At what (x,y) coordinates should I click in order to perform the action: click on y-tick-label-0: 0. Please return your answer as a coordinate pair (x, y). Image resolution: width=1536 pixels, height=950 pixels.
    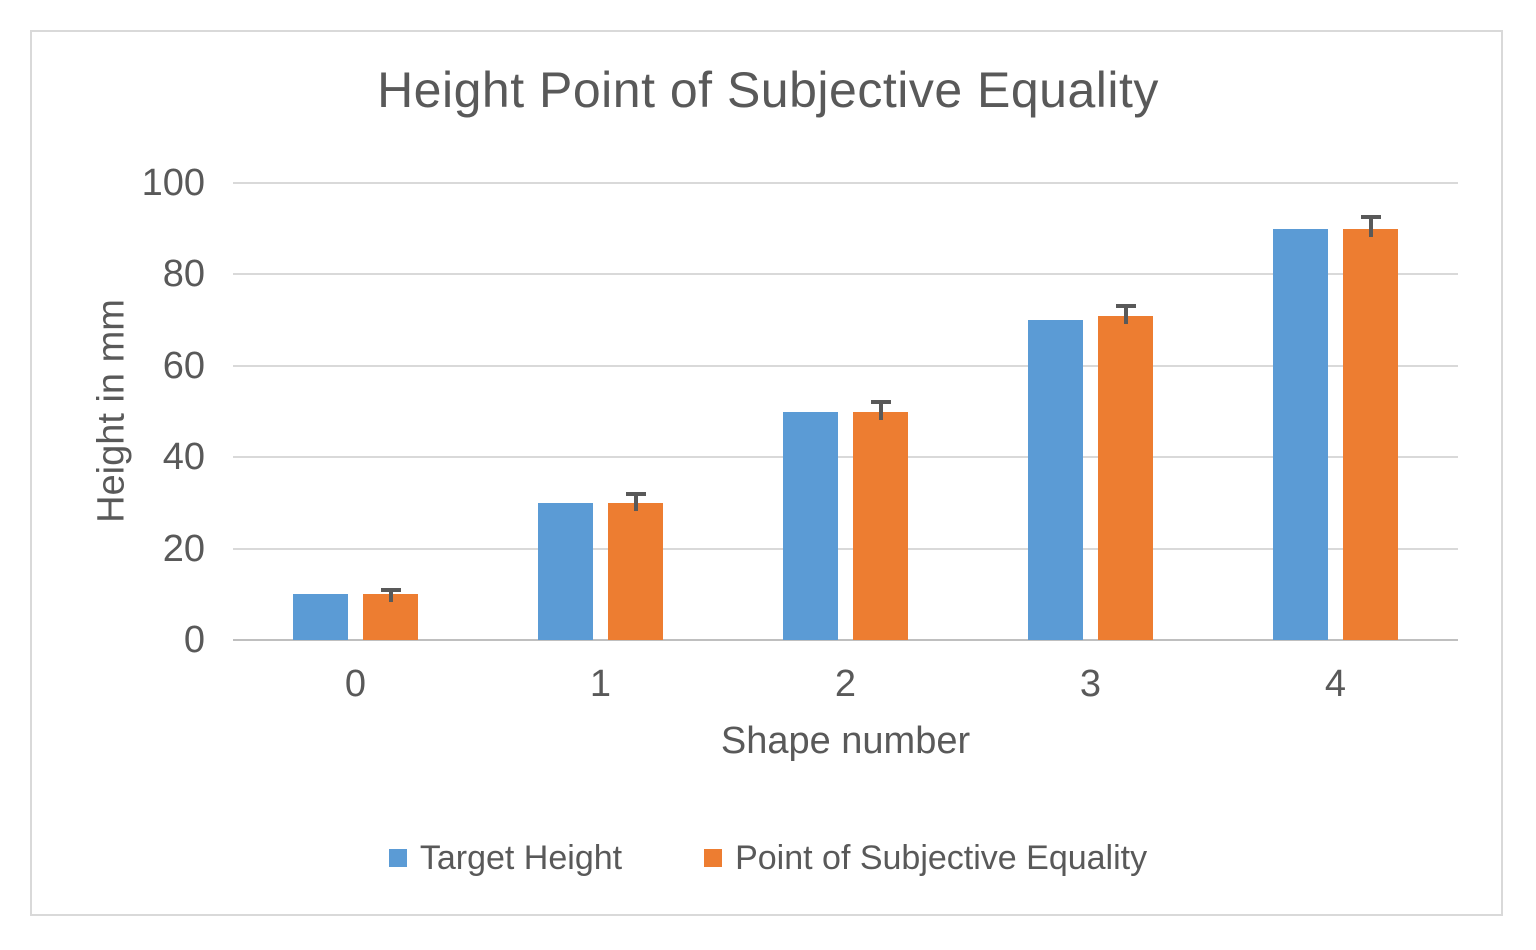
    Looking at the image, I should click on (194, 640).